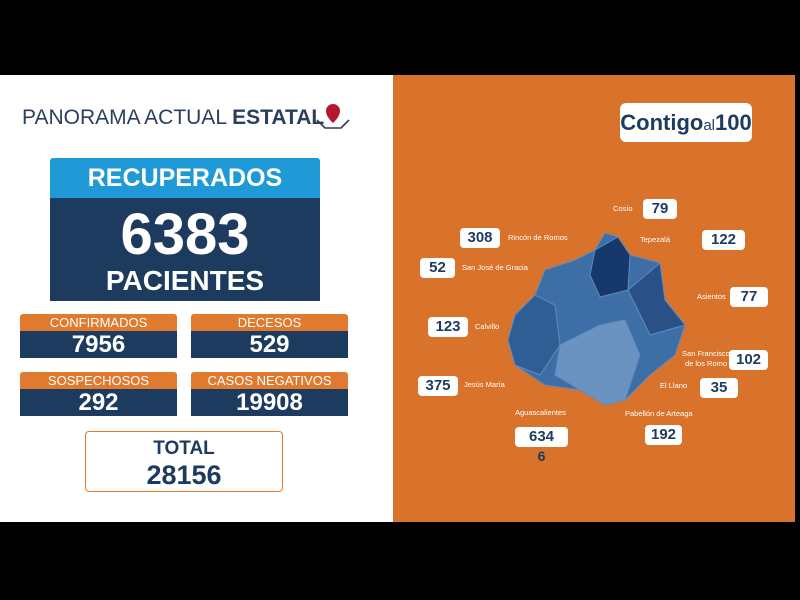  I want to click on recovered-unit: PACIENTES, so click(185, 280).